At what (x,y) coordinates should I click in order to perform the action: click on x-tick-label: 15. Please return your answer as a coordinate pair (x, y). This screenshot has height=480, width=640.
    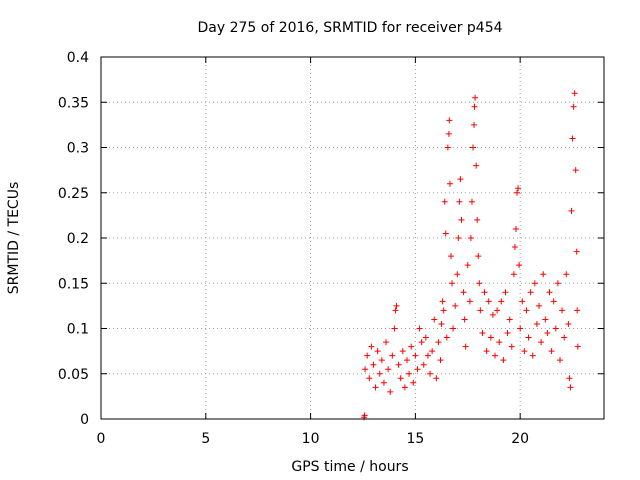
    Looking at the image, I should click on (415, 439).